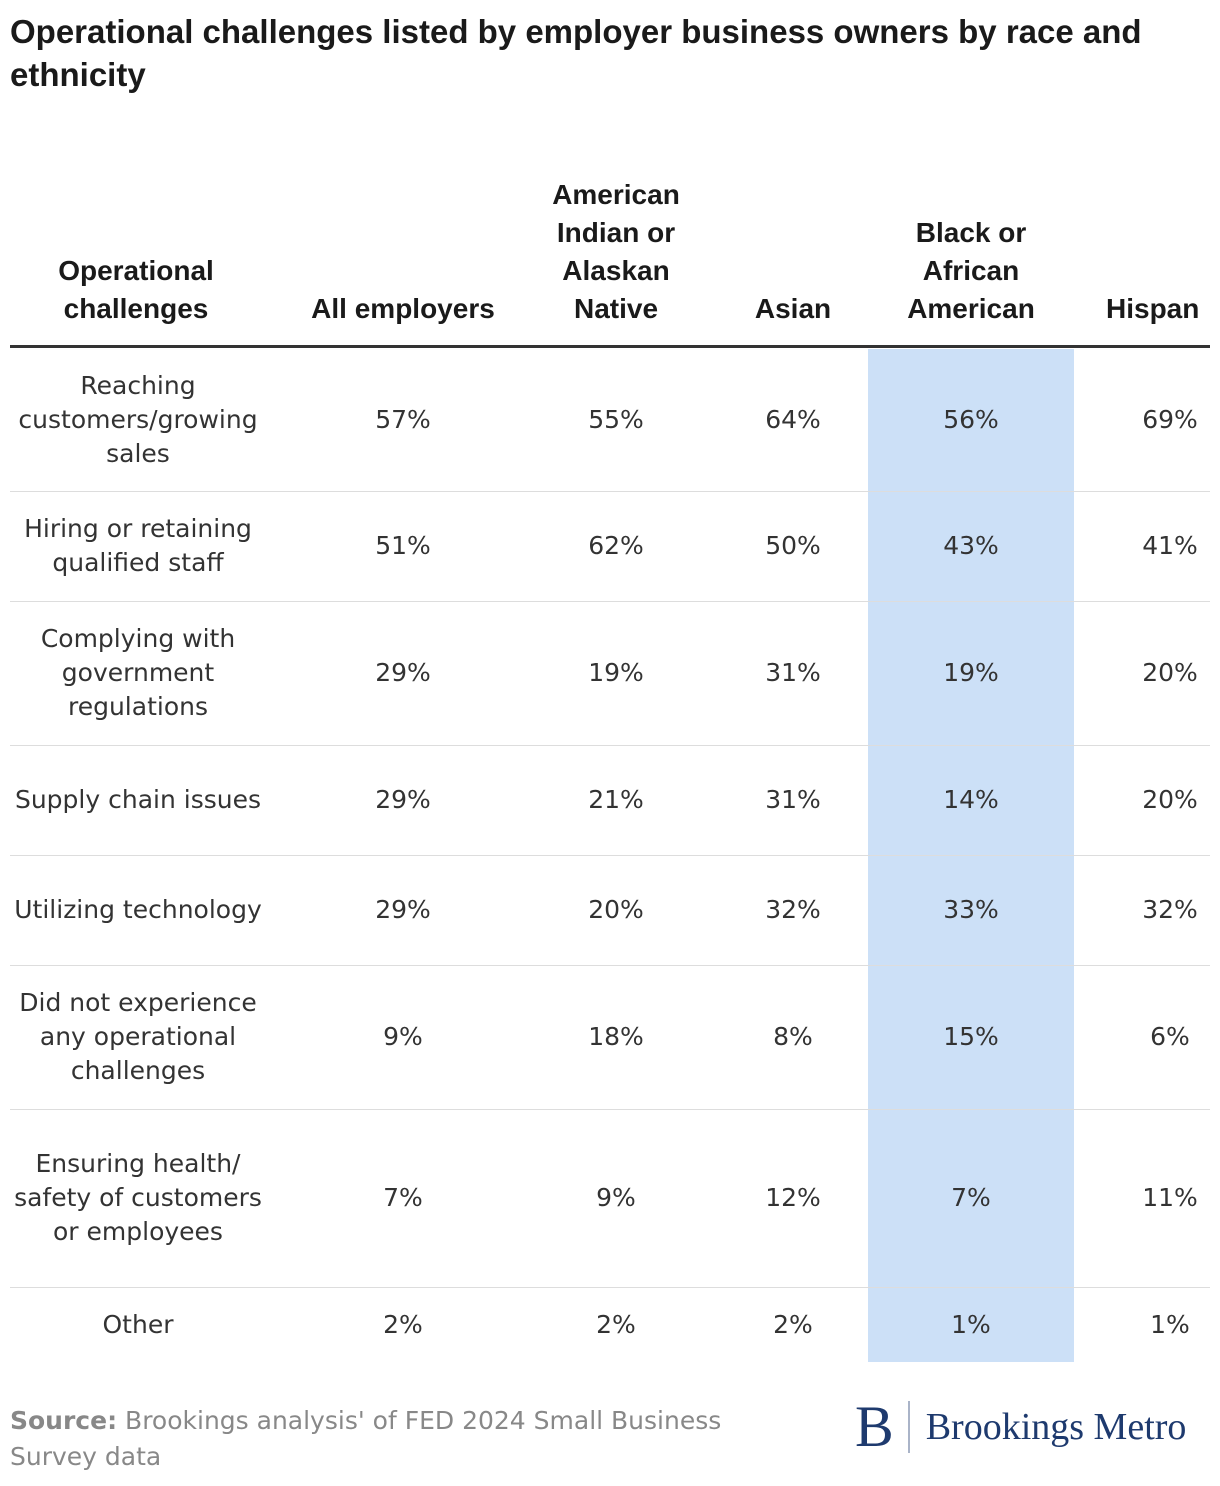 This screenshot has height=1486, width=1220. I want to click on cell-value: 8%, so click(793, 1036).